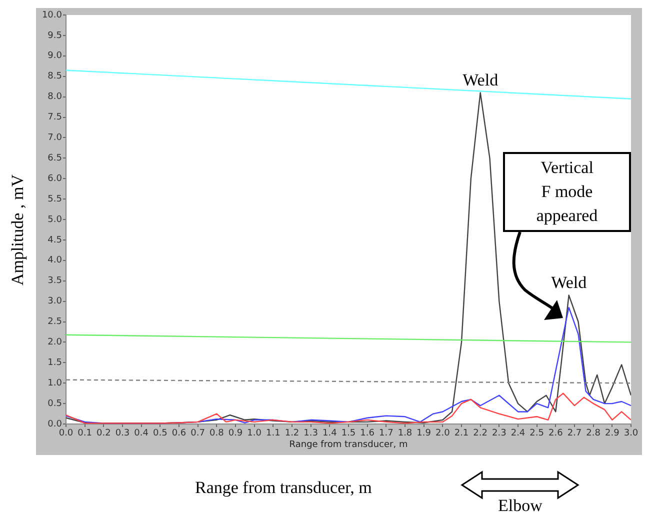 The width and height of the screenshot is (647, 517). I want to click on x-tick-label: 1.6, so click(367, 433).